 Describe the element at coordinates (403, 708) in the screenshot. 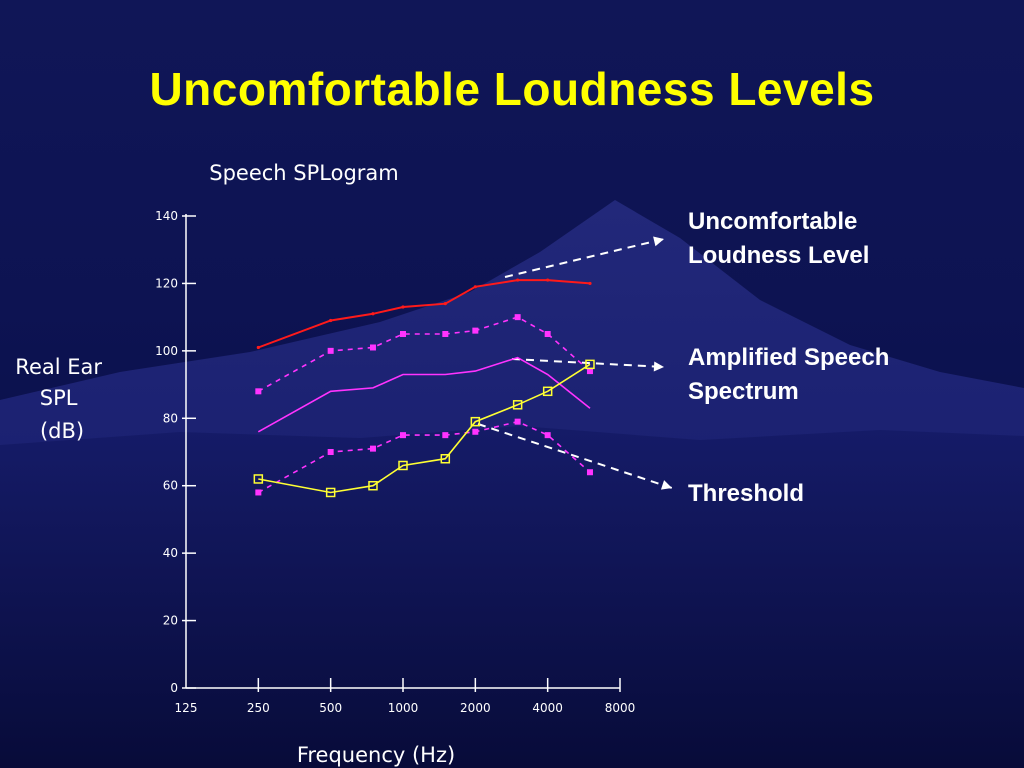

I see `x-tick-label: 1000` at that location.